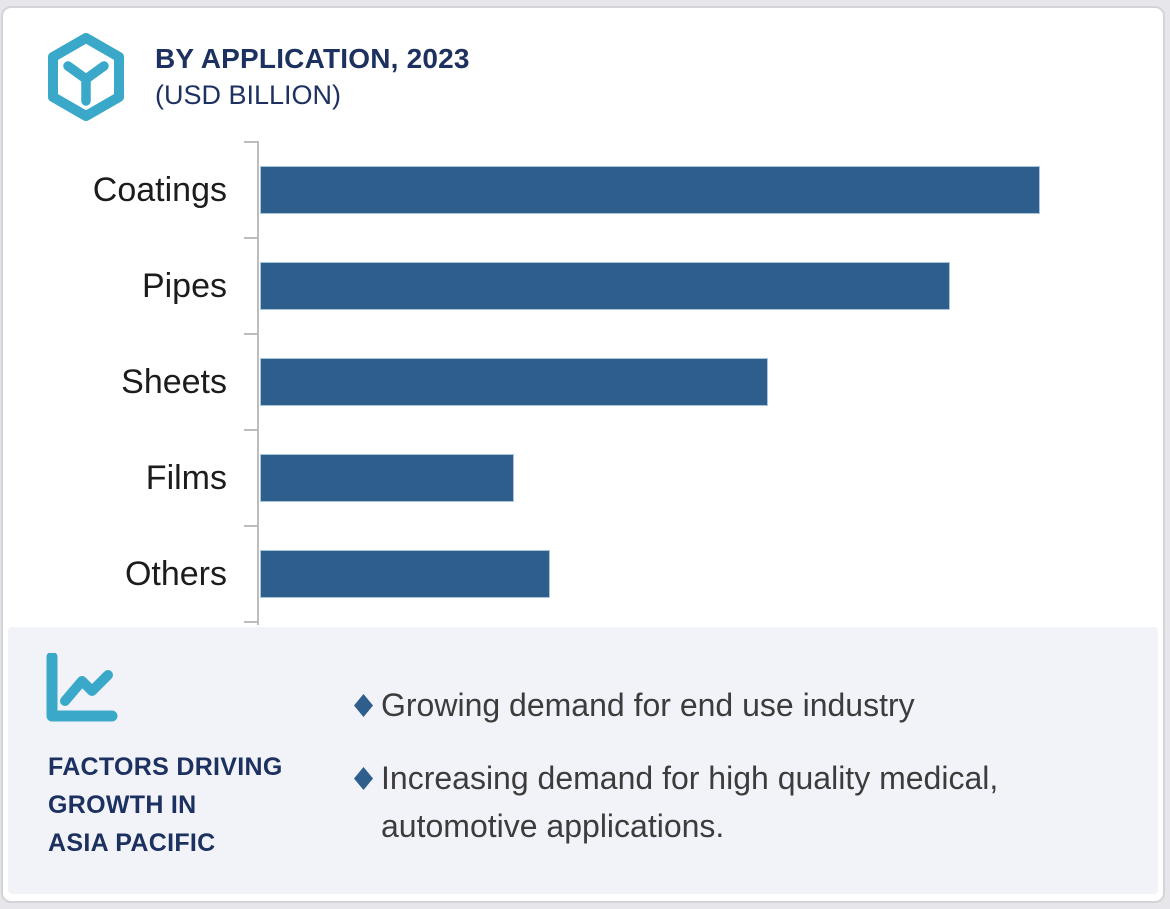 The height and width of the screenshot is (909, 1170). What do you see at coordinates (648, 705) in the screenshot?
I see `factor-text: Growing demand for end use industry` at bounding box center [648, 705].